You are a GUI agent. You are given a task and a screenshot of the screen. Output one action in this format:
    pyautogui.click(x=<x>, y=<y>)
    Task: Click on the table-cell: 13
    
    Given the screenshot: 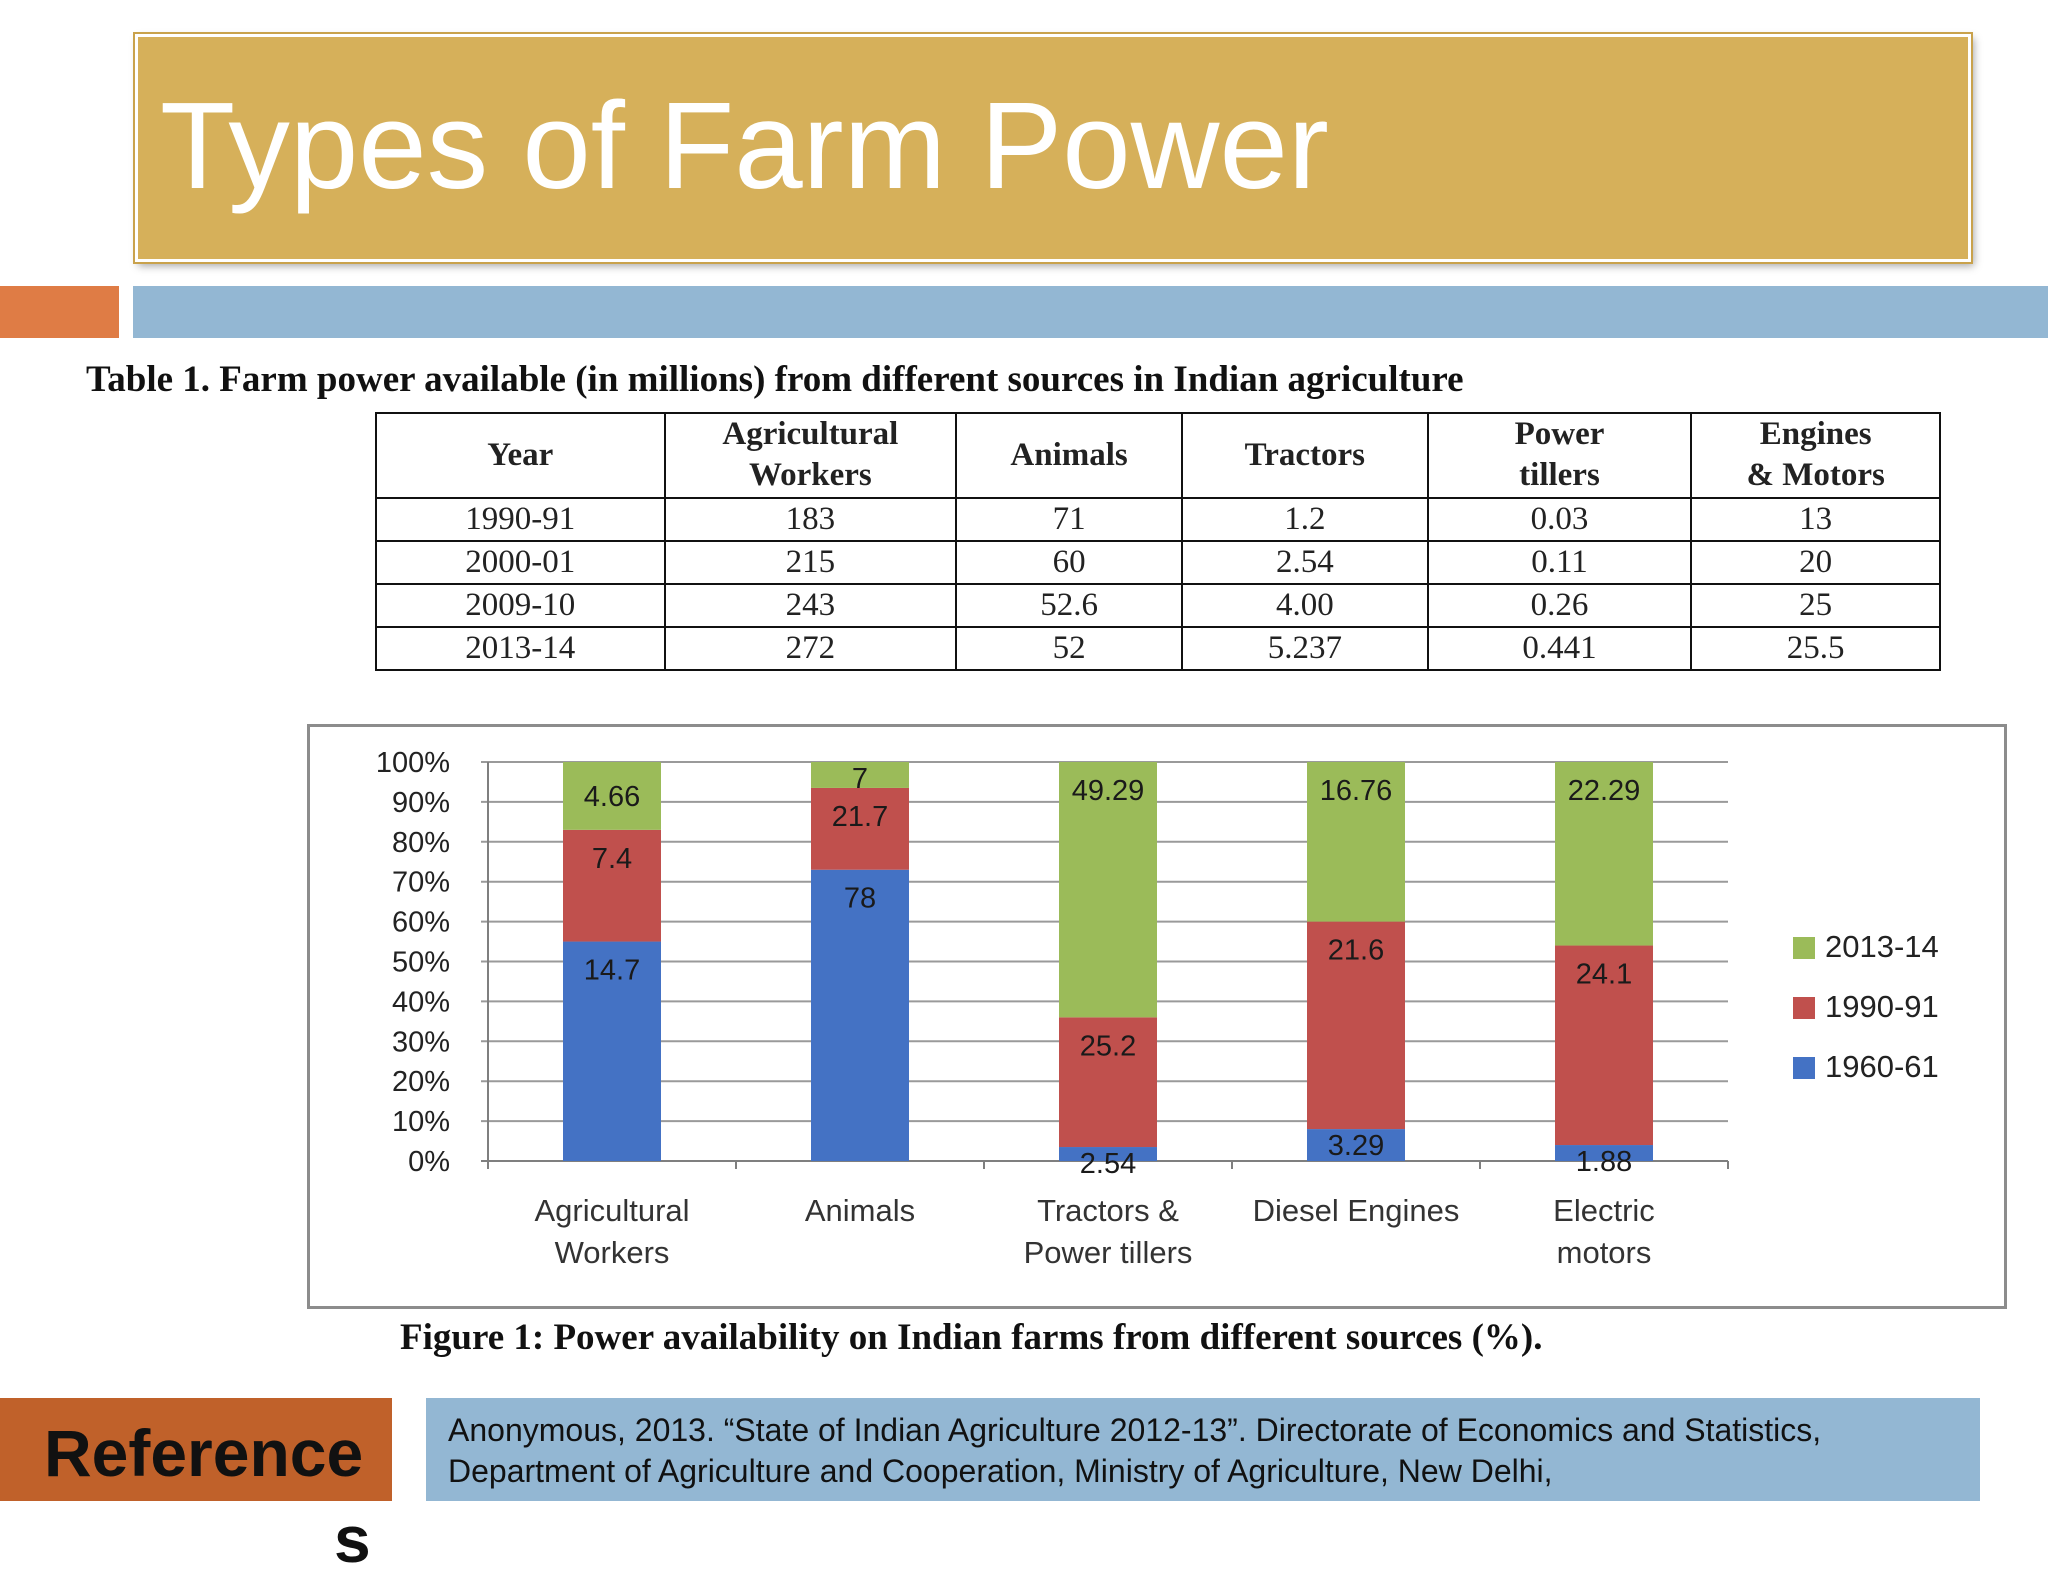 What is the action you would take?
    pyautogui.click(x=1815, y=519)
    